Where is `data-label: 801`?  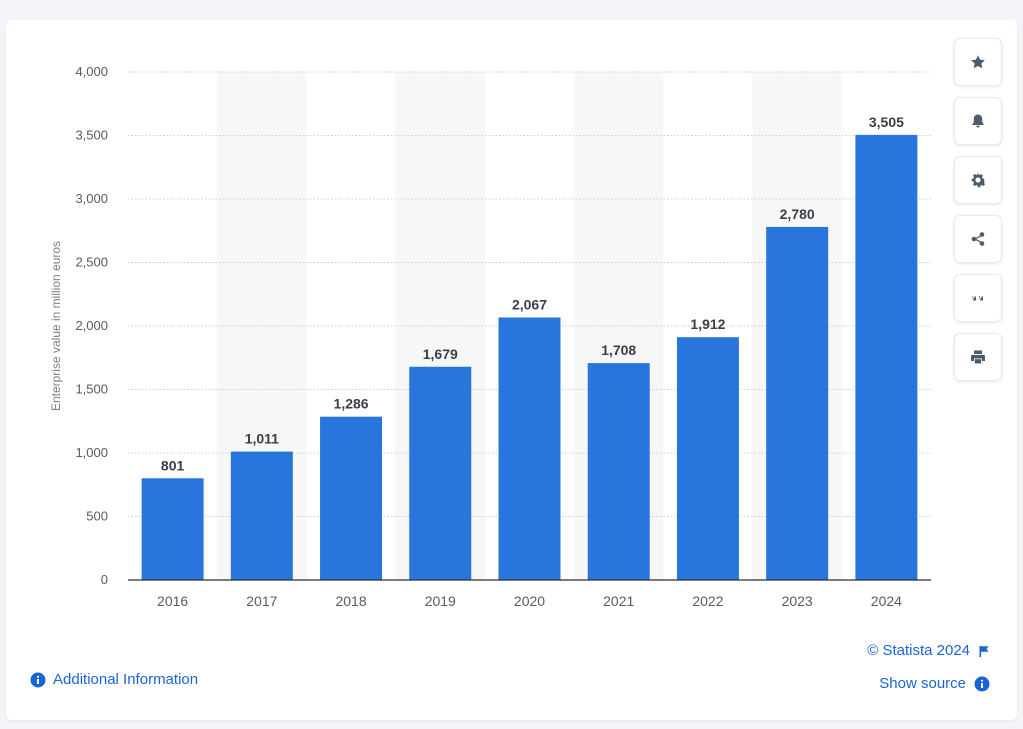
data-label: 801 is located at coordinates (173, 465).